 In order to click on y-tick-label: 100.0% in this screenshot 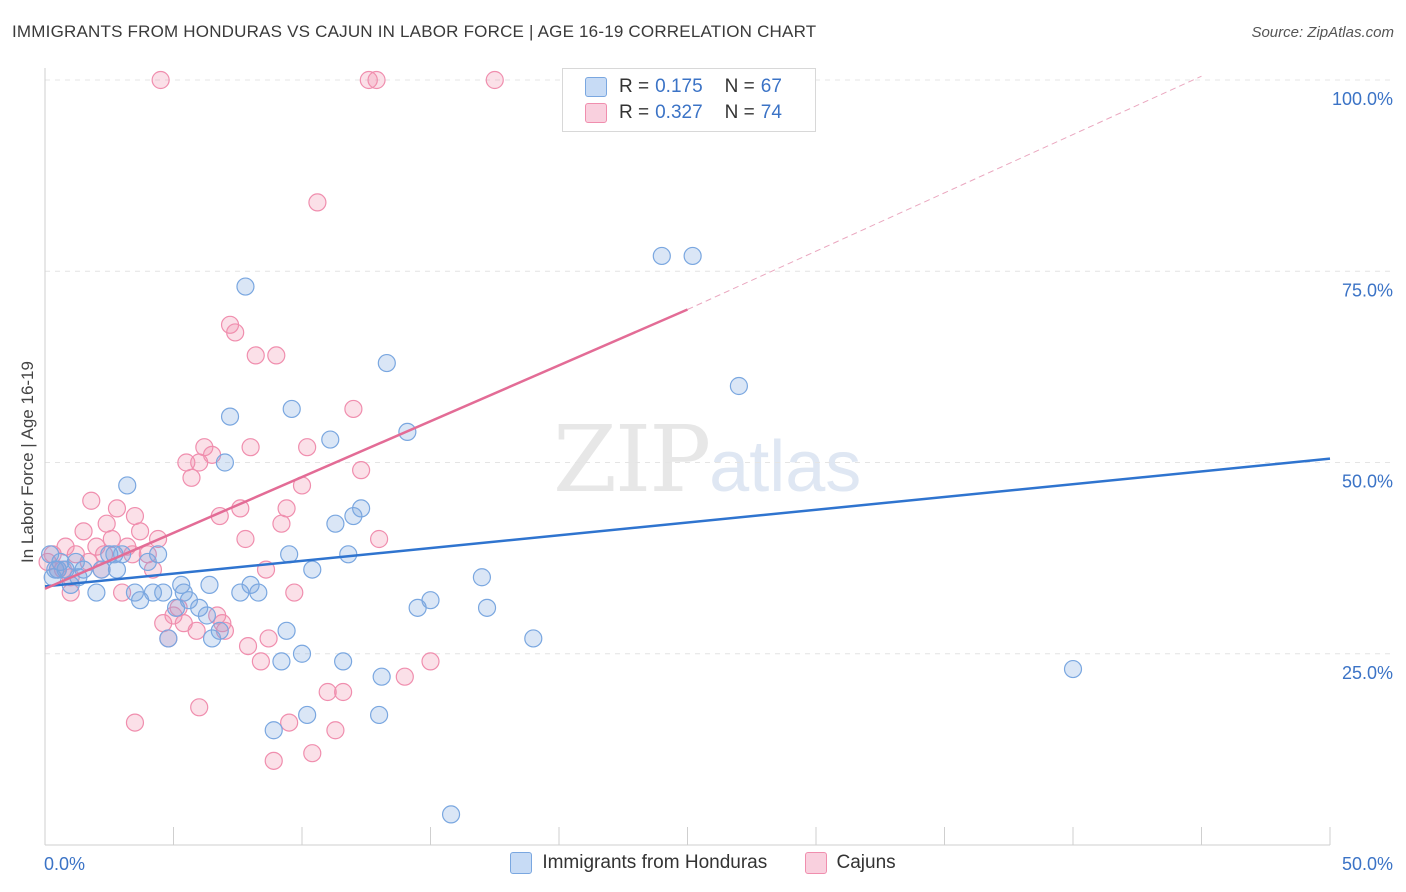, I will do `click(1362, 99)`.